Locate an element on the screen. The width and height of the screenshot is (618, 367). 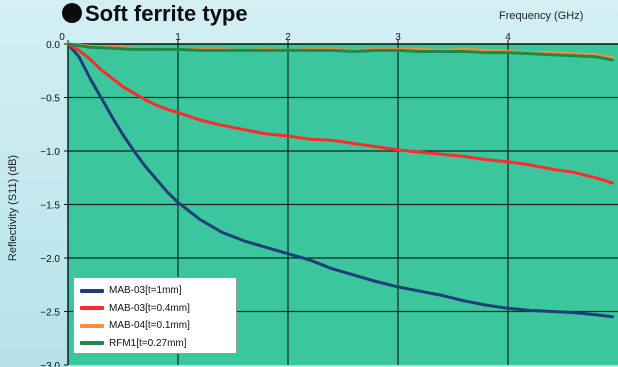
series-line is located at coordinates (340, 52).